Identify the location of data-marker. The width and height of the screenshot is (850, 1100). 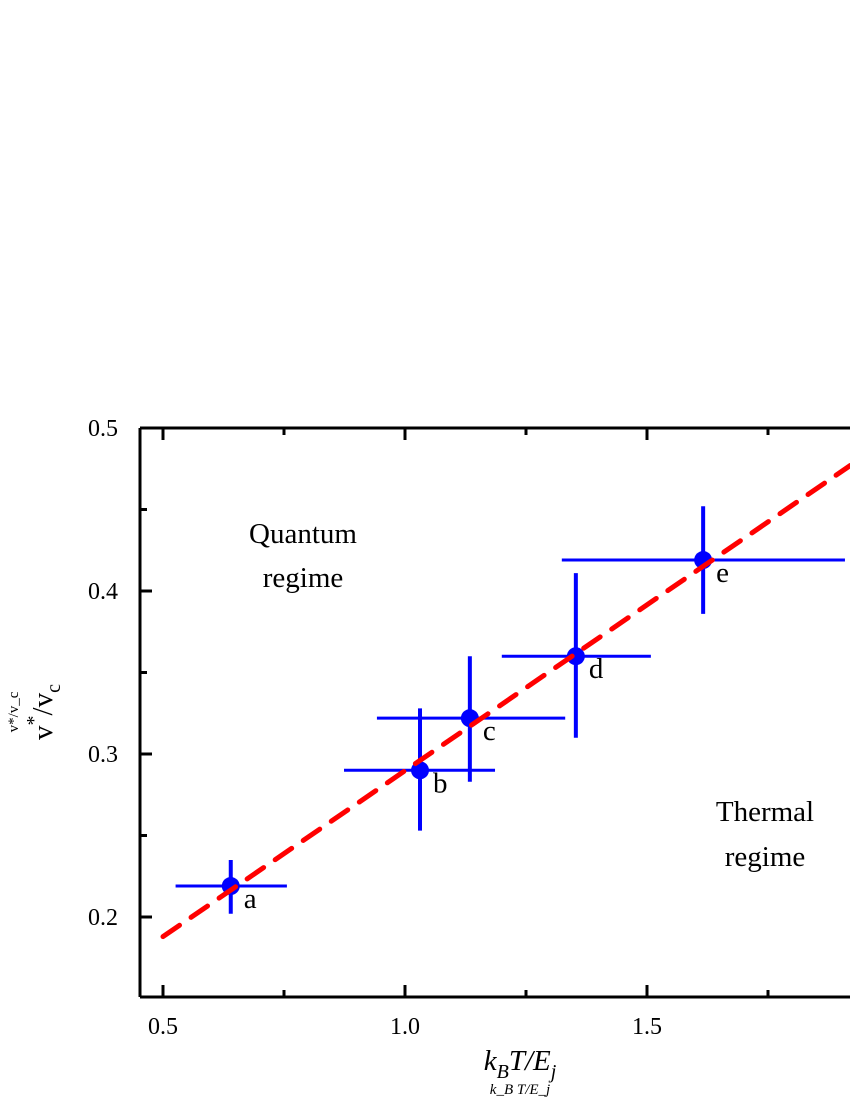
(575, 656).